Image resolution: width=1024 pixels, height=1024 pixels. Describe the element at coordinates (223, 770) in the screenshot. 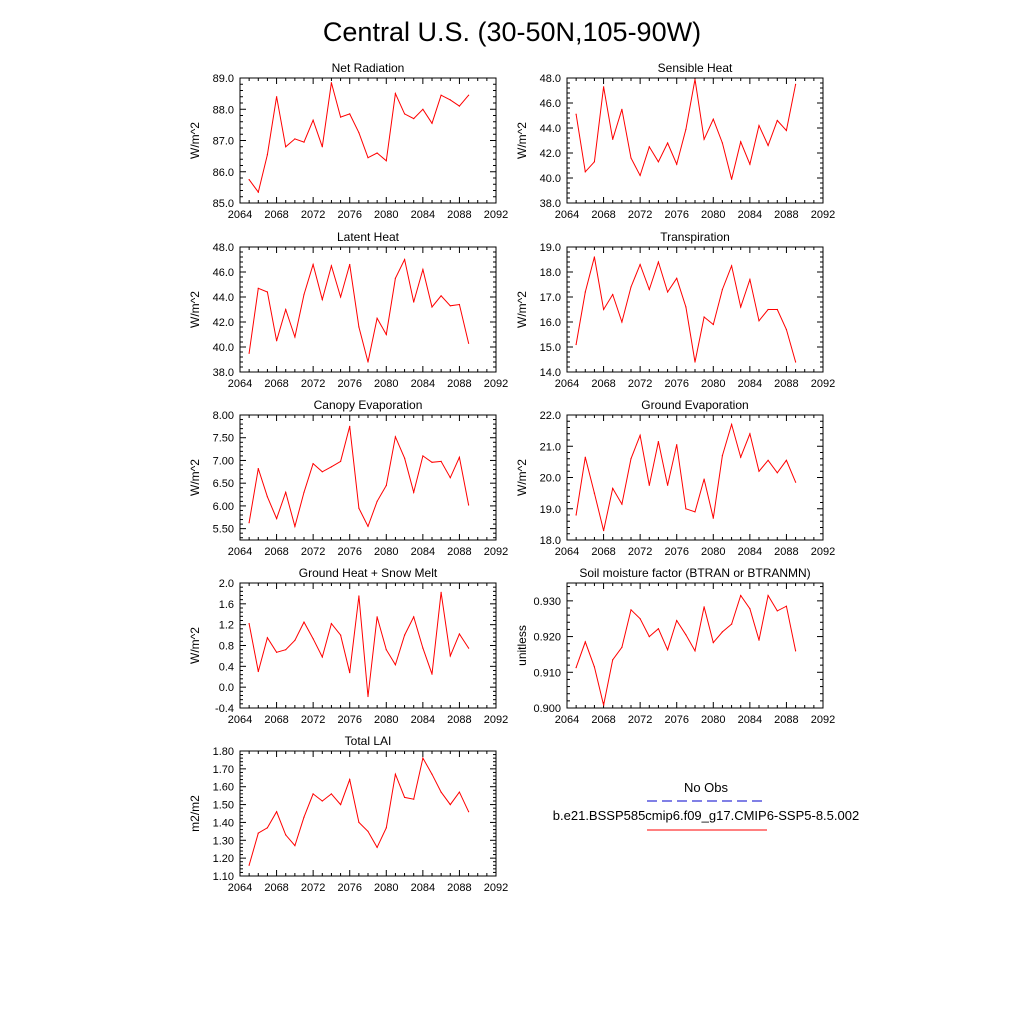

I see `y-tick-label: 1.70` at that location.